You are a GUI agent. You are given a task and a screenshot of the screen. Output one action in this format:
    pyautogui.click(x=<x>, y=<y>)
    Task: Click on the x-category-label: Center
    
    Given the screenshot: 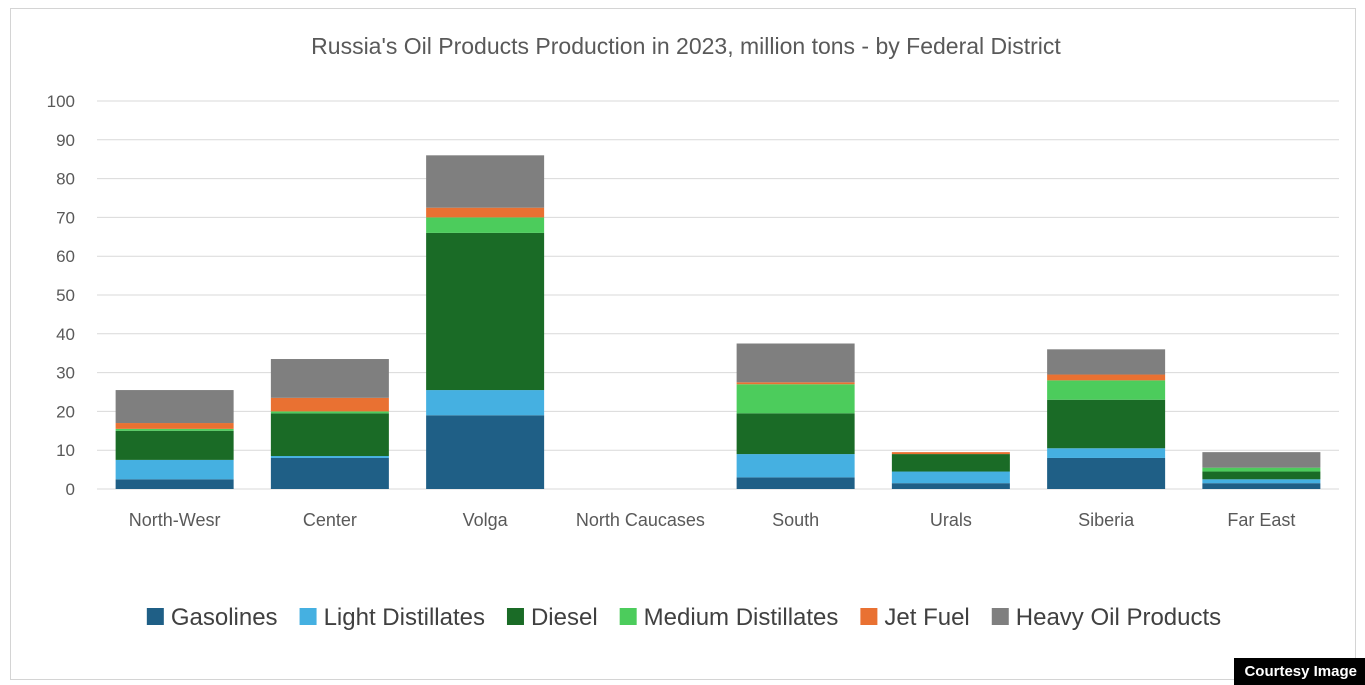 What is the action you would take?
    pyautogui.click(x=330, y=520)
    